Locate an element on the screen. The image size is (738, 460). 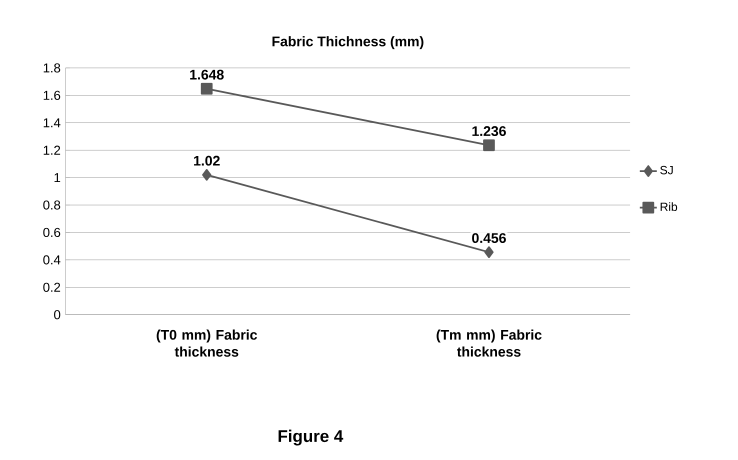
y-tick-label: 1.6 is located at coordinates (52, 95).